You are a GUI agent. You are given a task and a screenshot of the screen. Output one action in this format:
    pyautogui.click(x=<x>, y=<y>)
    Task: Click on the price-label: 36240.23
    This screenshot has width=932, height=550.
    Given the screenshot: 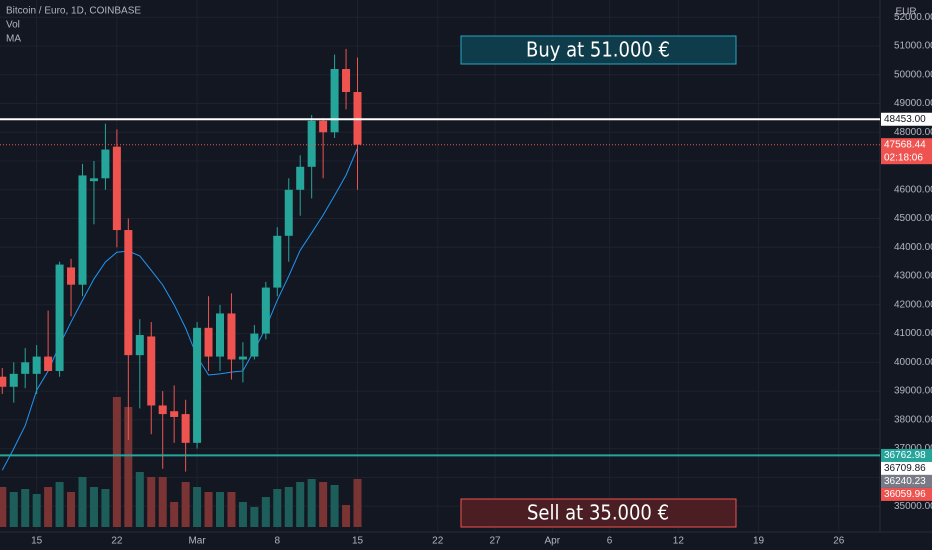 What is the action you would take?
    pyautogui.click(x=905, y=481)
    